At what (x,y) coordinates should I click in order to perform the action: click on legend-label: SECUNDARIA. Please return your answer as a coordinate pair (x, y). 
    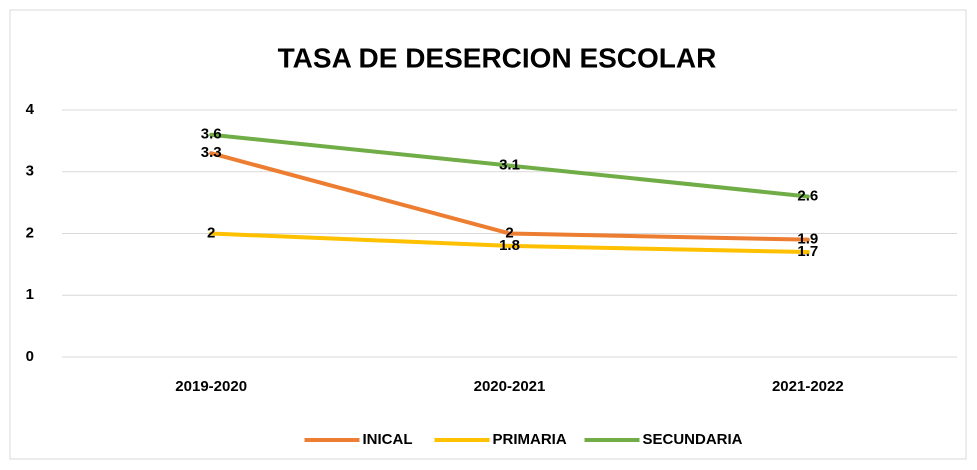
    Looking at the image, I should click on (693, 439).